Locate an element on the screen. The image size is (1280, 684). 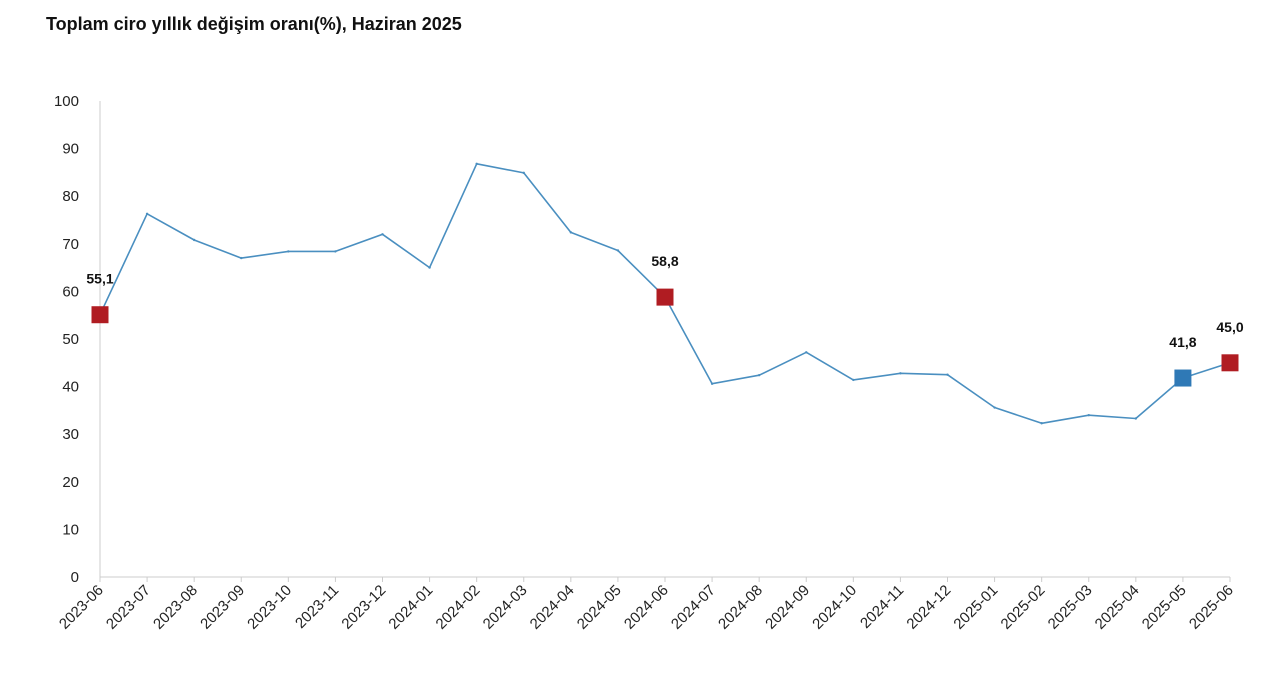
y-tick-label: 90 is located at coordinates (70, 149).